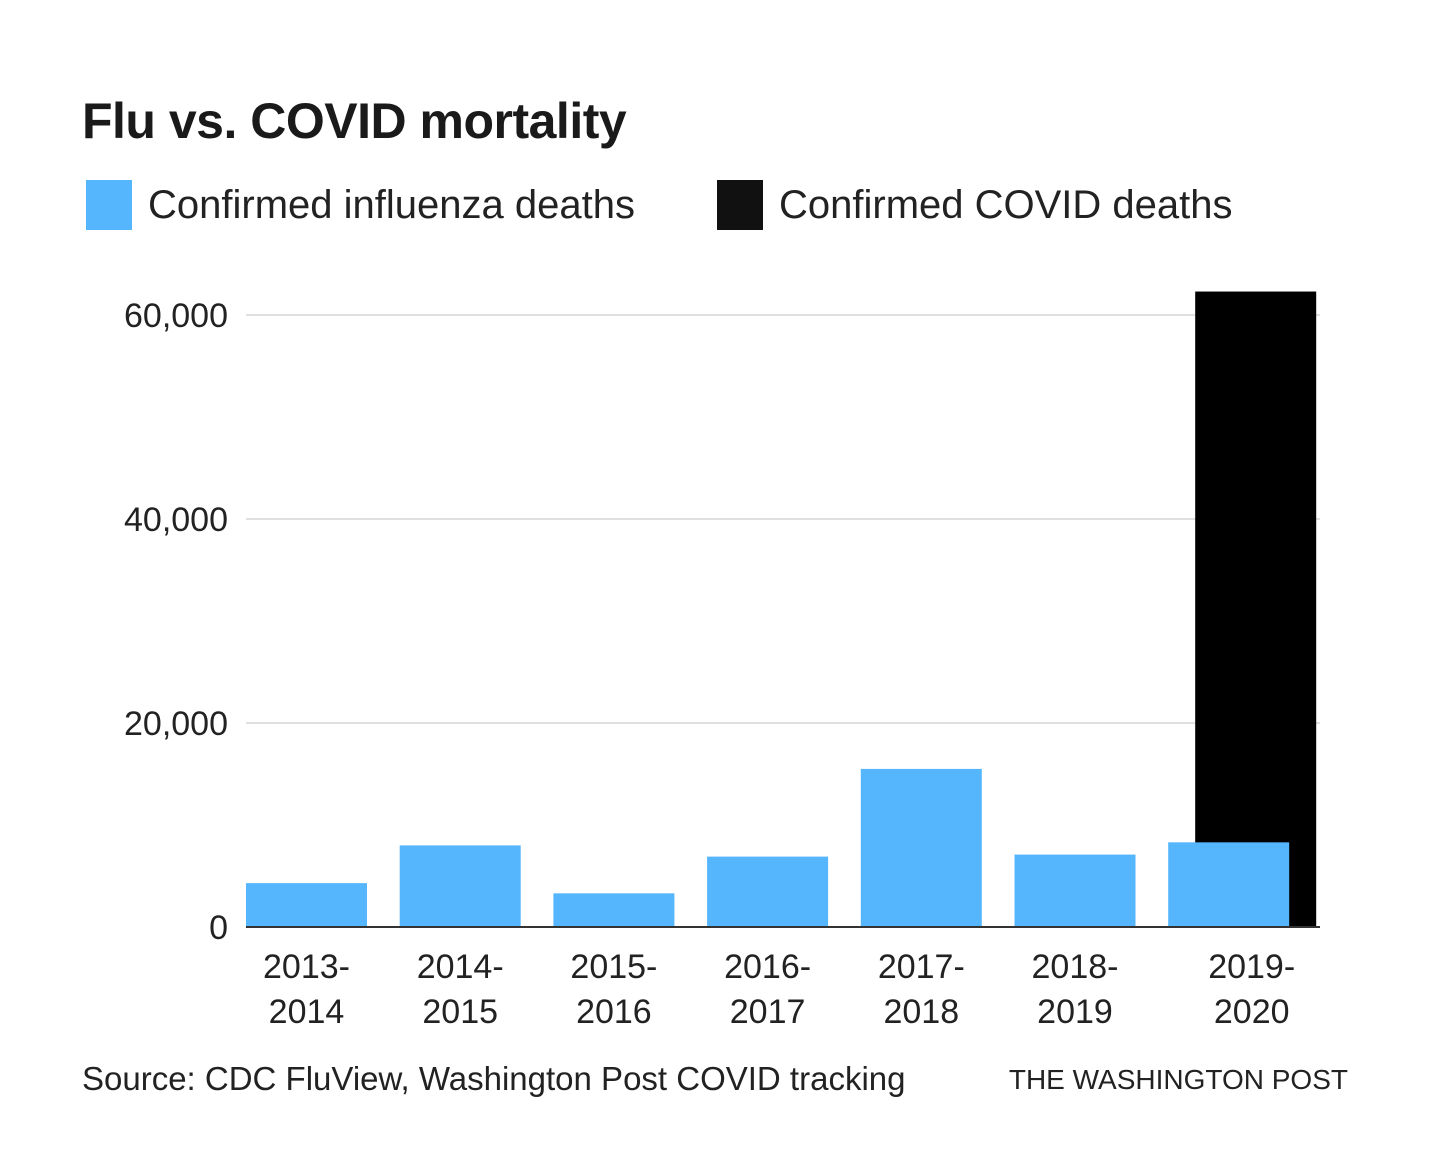 The image size is (1440, 1171). What do you see at coordinates (614, 1012) in the screenshot?
I see `x-tick-label: 2016` at bounding box center [614, 1012].